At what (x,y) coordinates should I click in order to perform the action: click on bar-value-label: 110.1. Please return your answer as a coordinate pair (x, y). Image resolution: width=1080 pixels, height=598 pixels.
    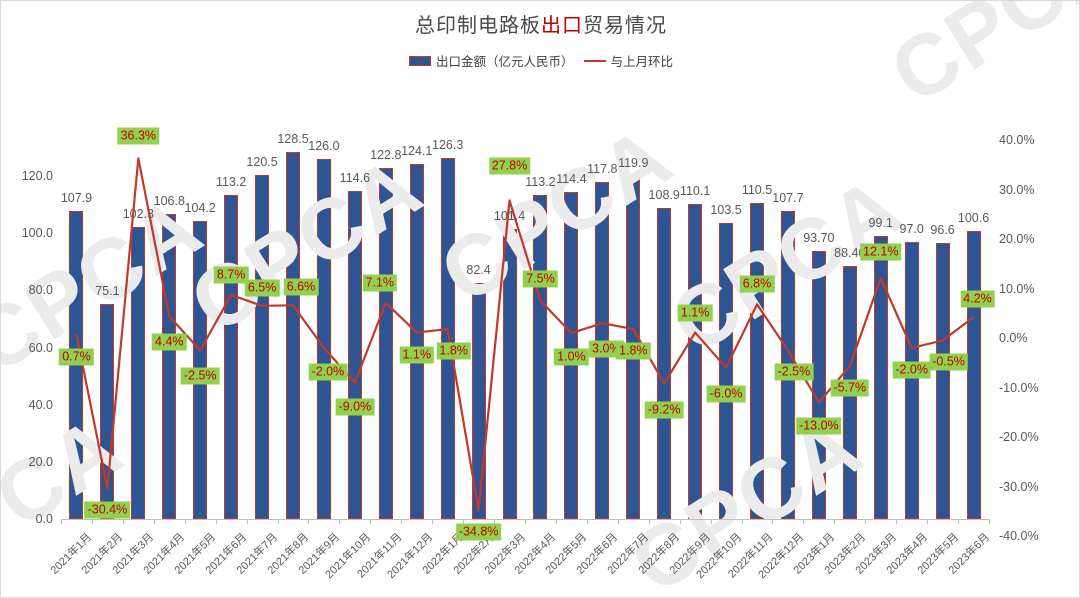
    Looking at the image, I should click on (695, 191).